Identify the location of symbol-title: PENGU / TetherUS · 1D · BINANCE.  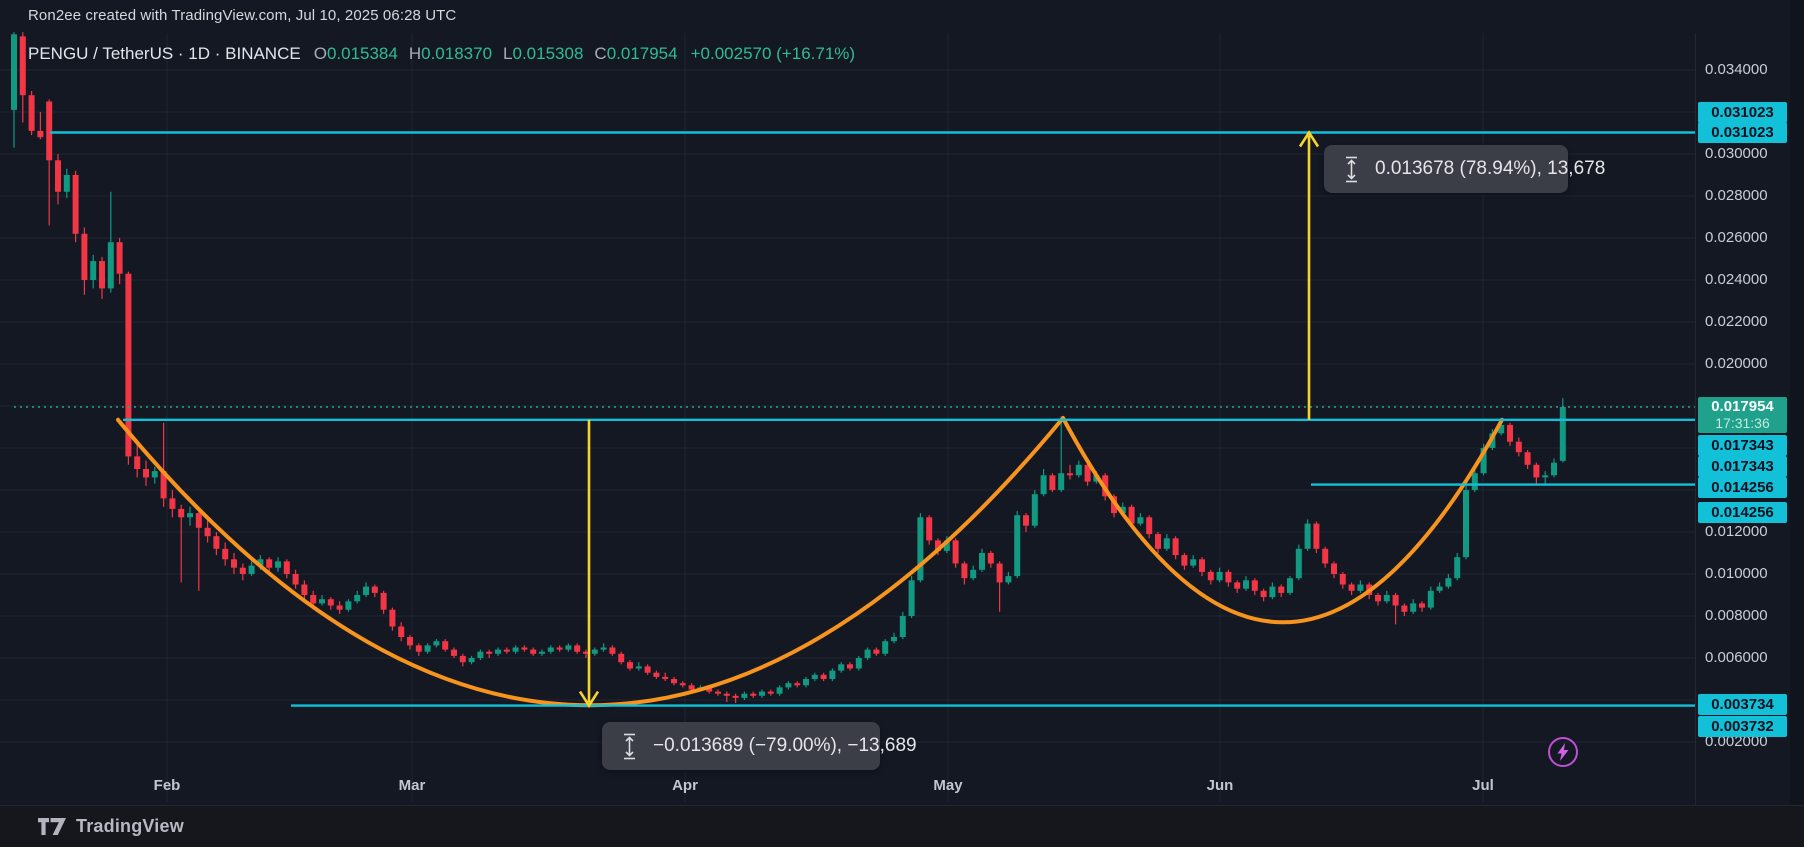
(164, 53).